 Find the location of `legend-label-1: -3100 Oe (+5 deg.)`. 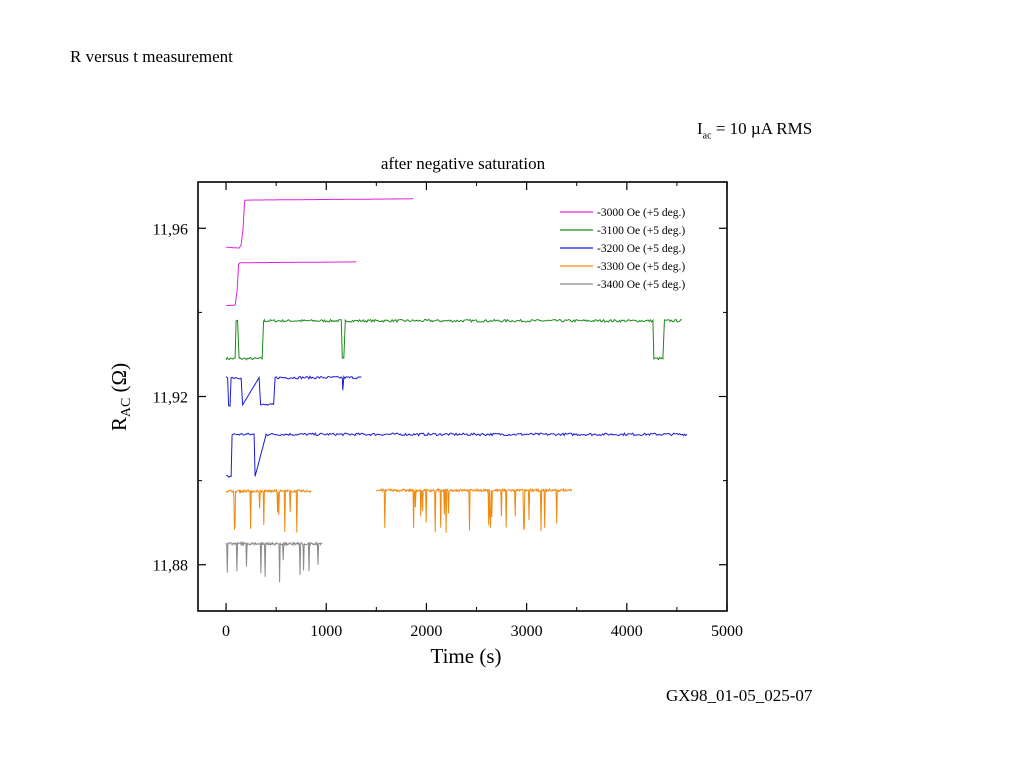

legend-label-1: -3100 Oe (+5 deg.) is located at coordinates (641, 231).